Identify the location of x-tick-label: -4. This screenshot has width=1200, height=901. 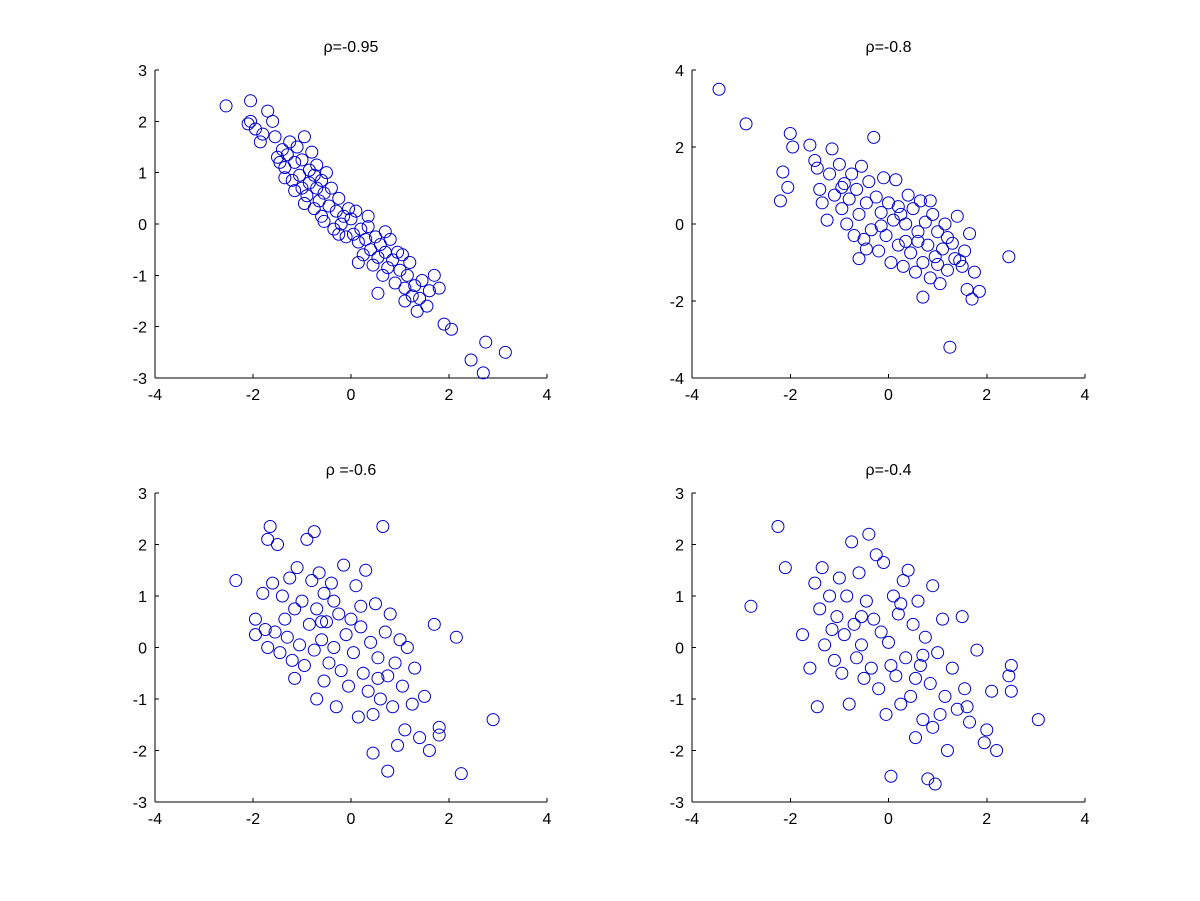
(692, 819).